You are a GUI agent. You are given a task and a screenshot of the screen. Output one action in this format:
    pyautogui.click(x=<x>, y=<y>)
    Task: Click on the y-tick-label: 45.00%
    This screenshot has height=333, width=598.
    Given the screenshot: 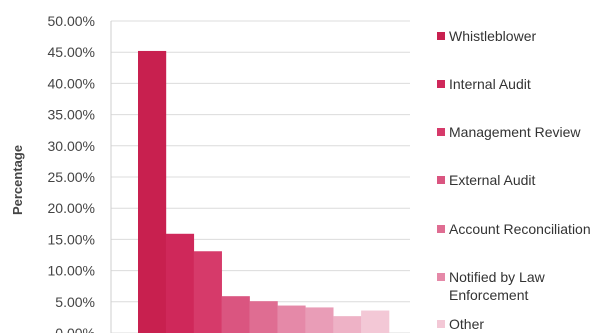 What is the action you would take?
    pyautogui.click(x=71, y=52)
    